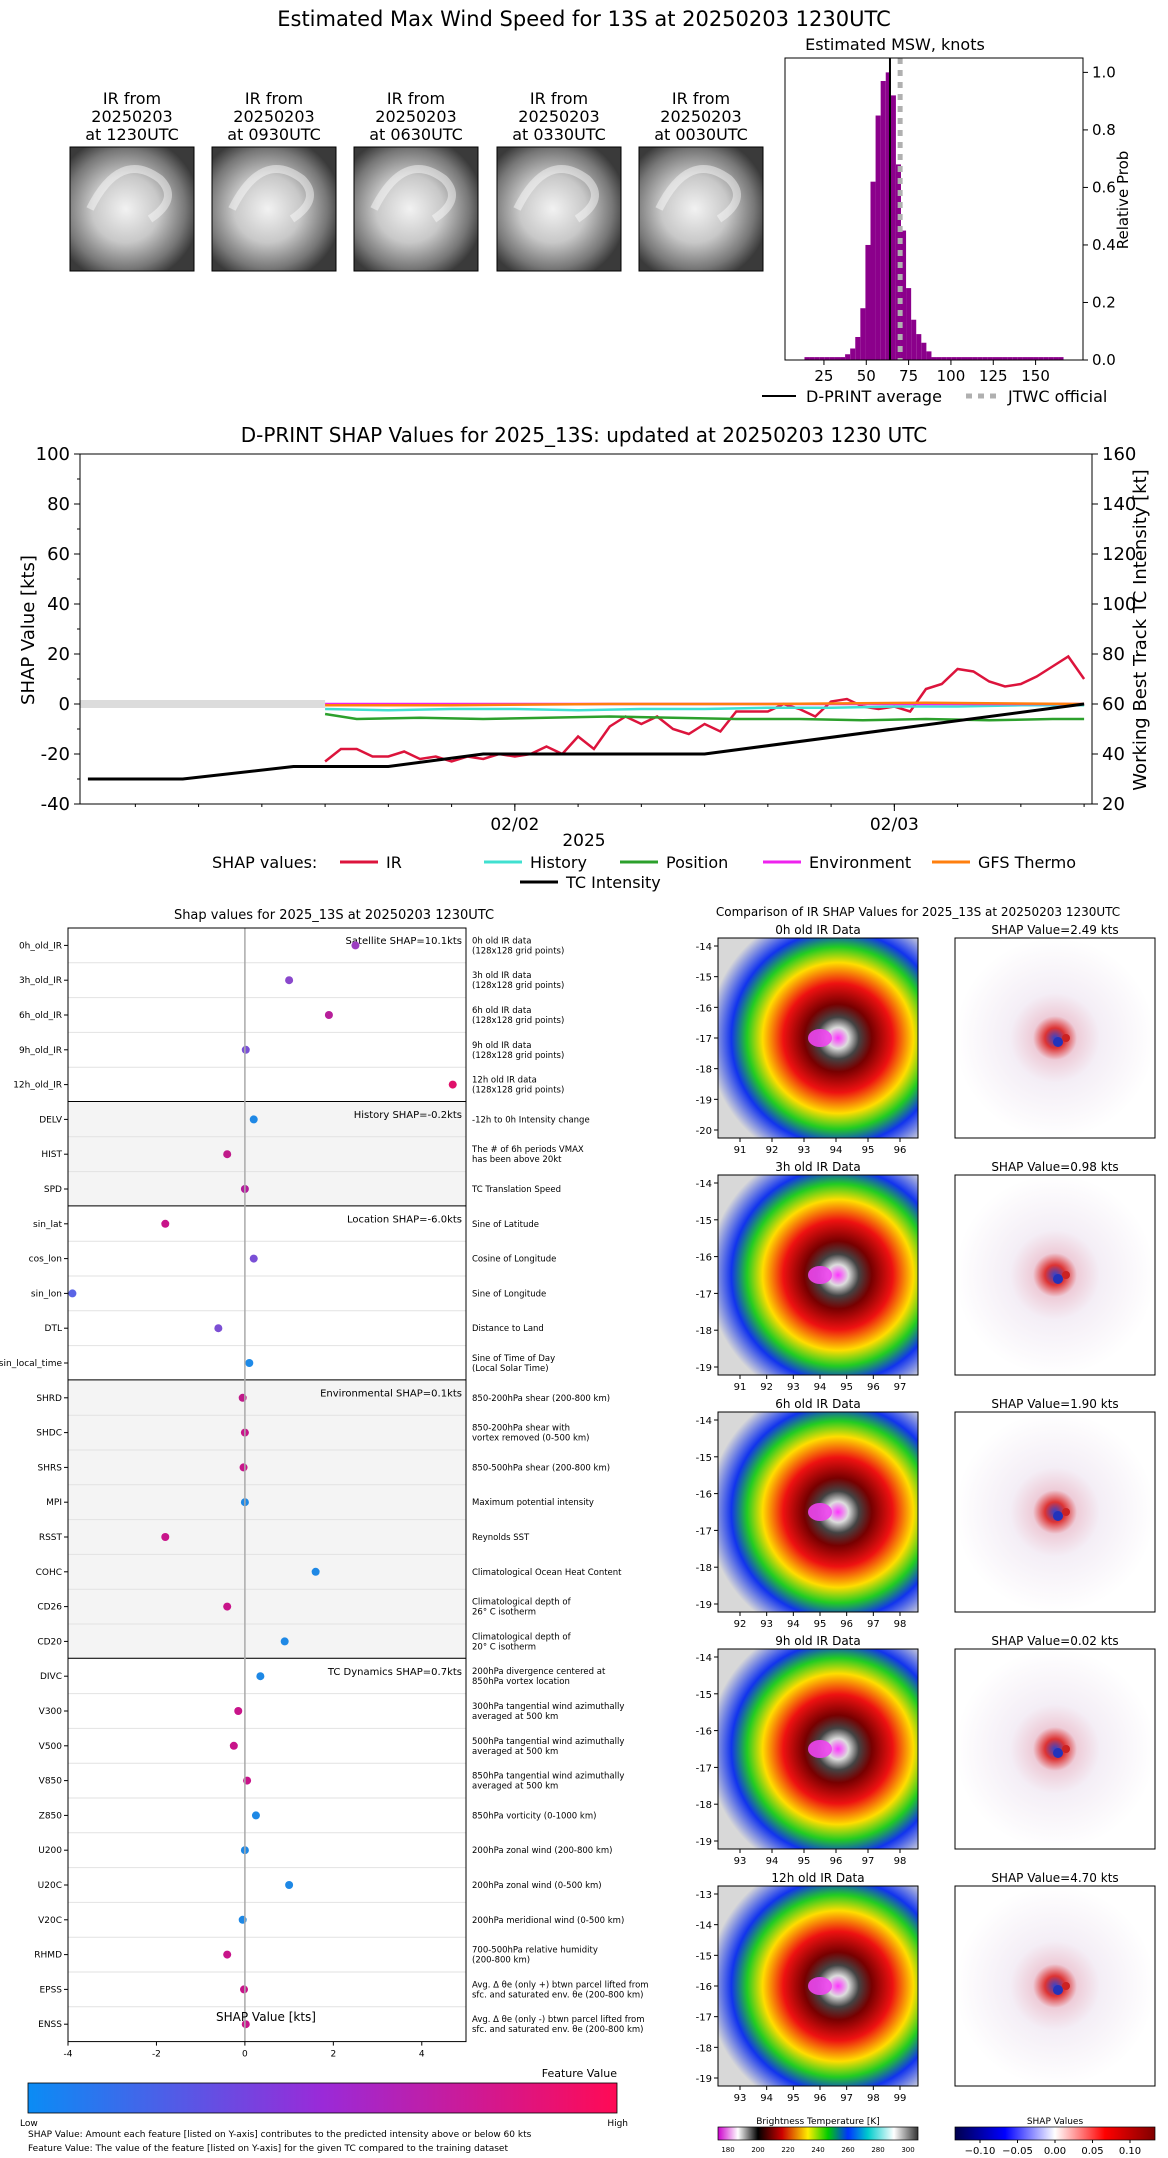  Describe the element at coordinates (50, 1990) in the screenshot. I see `feature-name: EPSS` at that location.